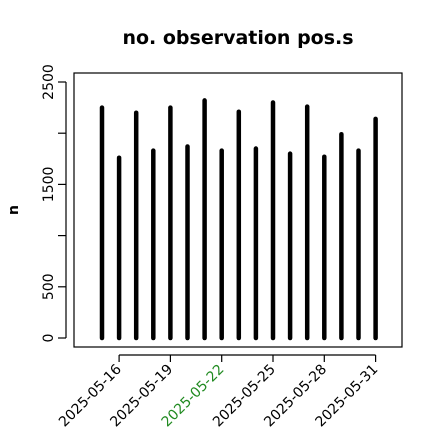 The height and width of the screenshot is (440, 440). Describe the element at coordinates (49, 286) in the screenshot. I see `y-tick-label: 500` at that location.